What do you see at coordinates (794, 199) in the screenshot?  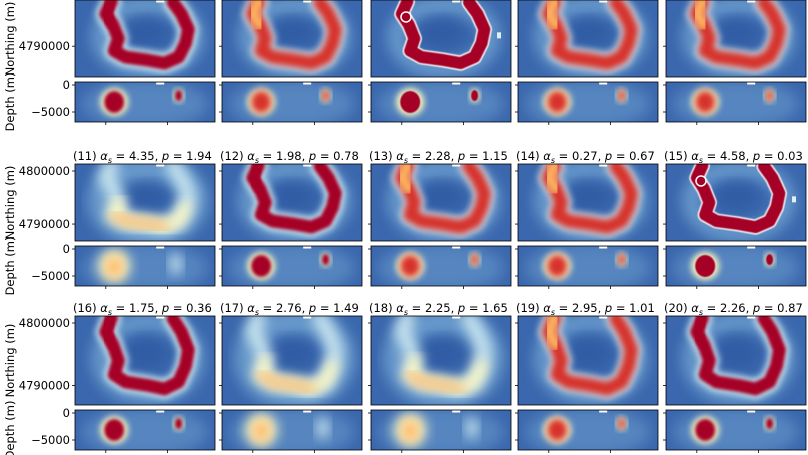 I see `noise-speck` at bounding box center [794, 199].